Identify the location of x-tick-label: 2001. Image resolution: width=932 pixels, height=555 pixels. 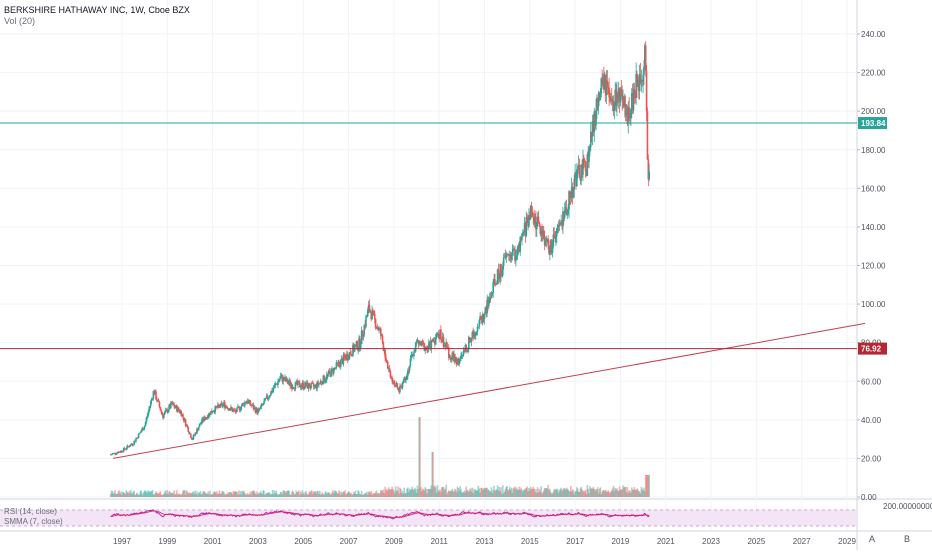
(213, 541).